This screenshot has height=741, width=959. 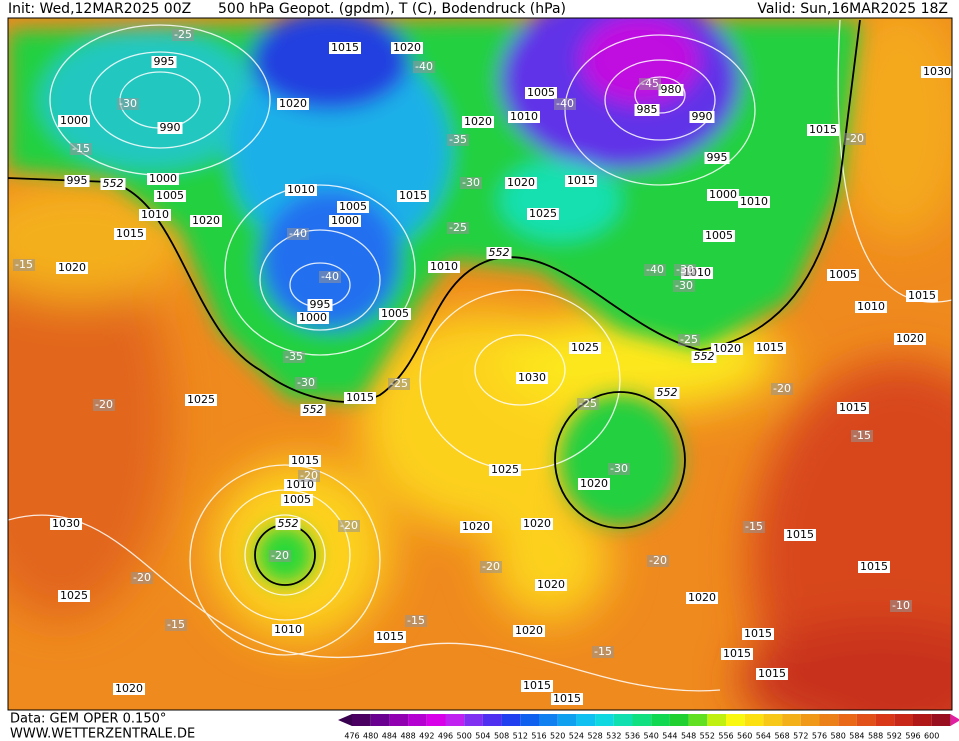 I want to click on temperature-label: -10, so click(x=901, y=605).